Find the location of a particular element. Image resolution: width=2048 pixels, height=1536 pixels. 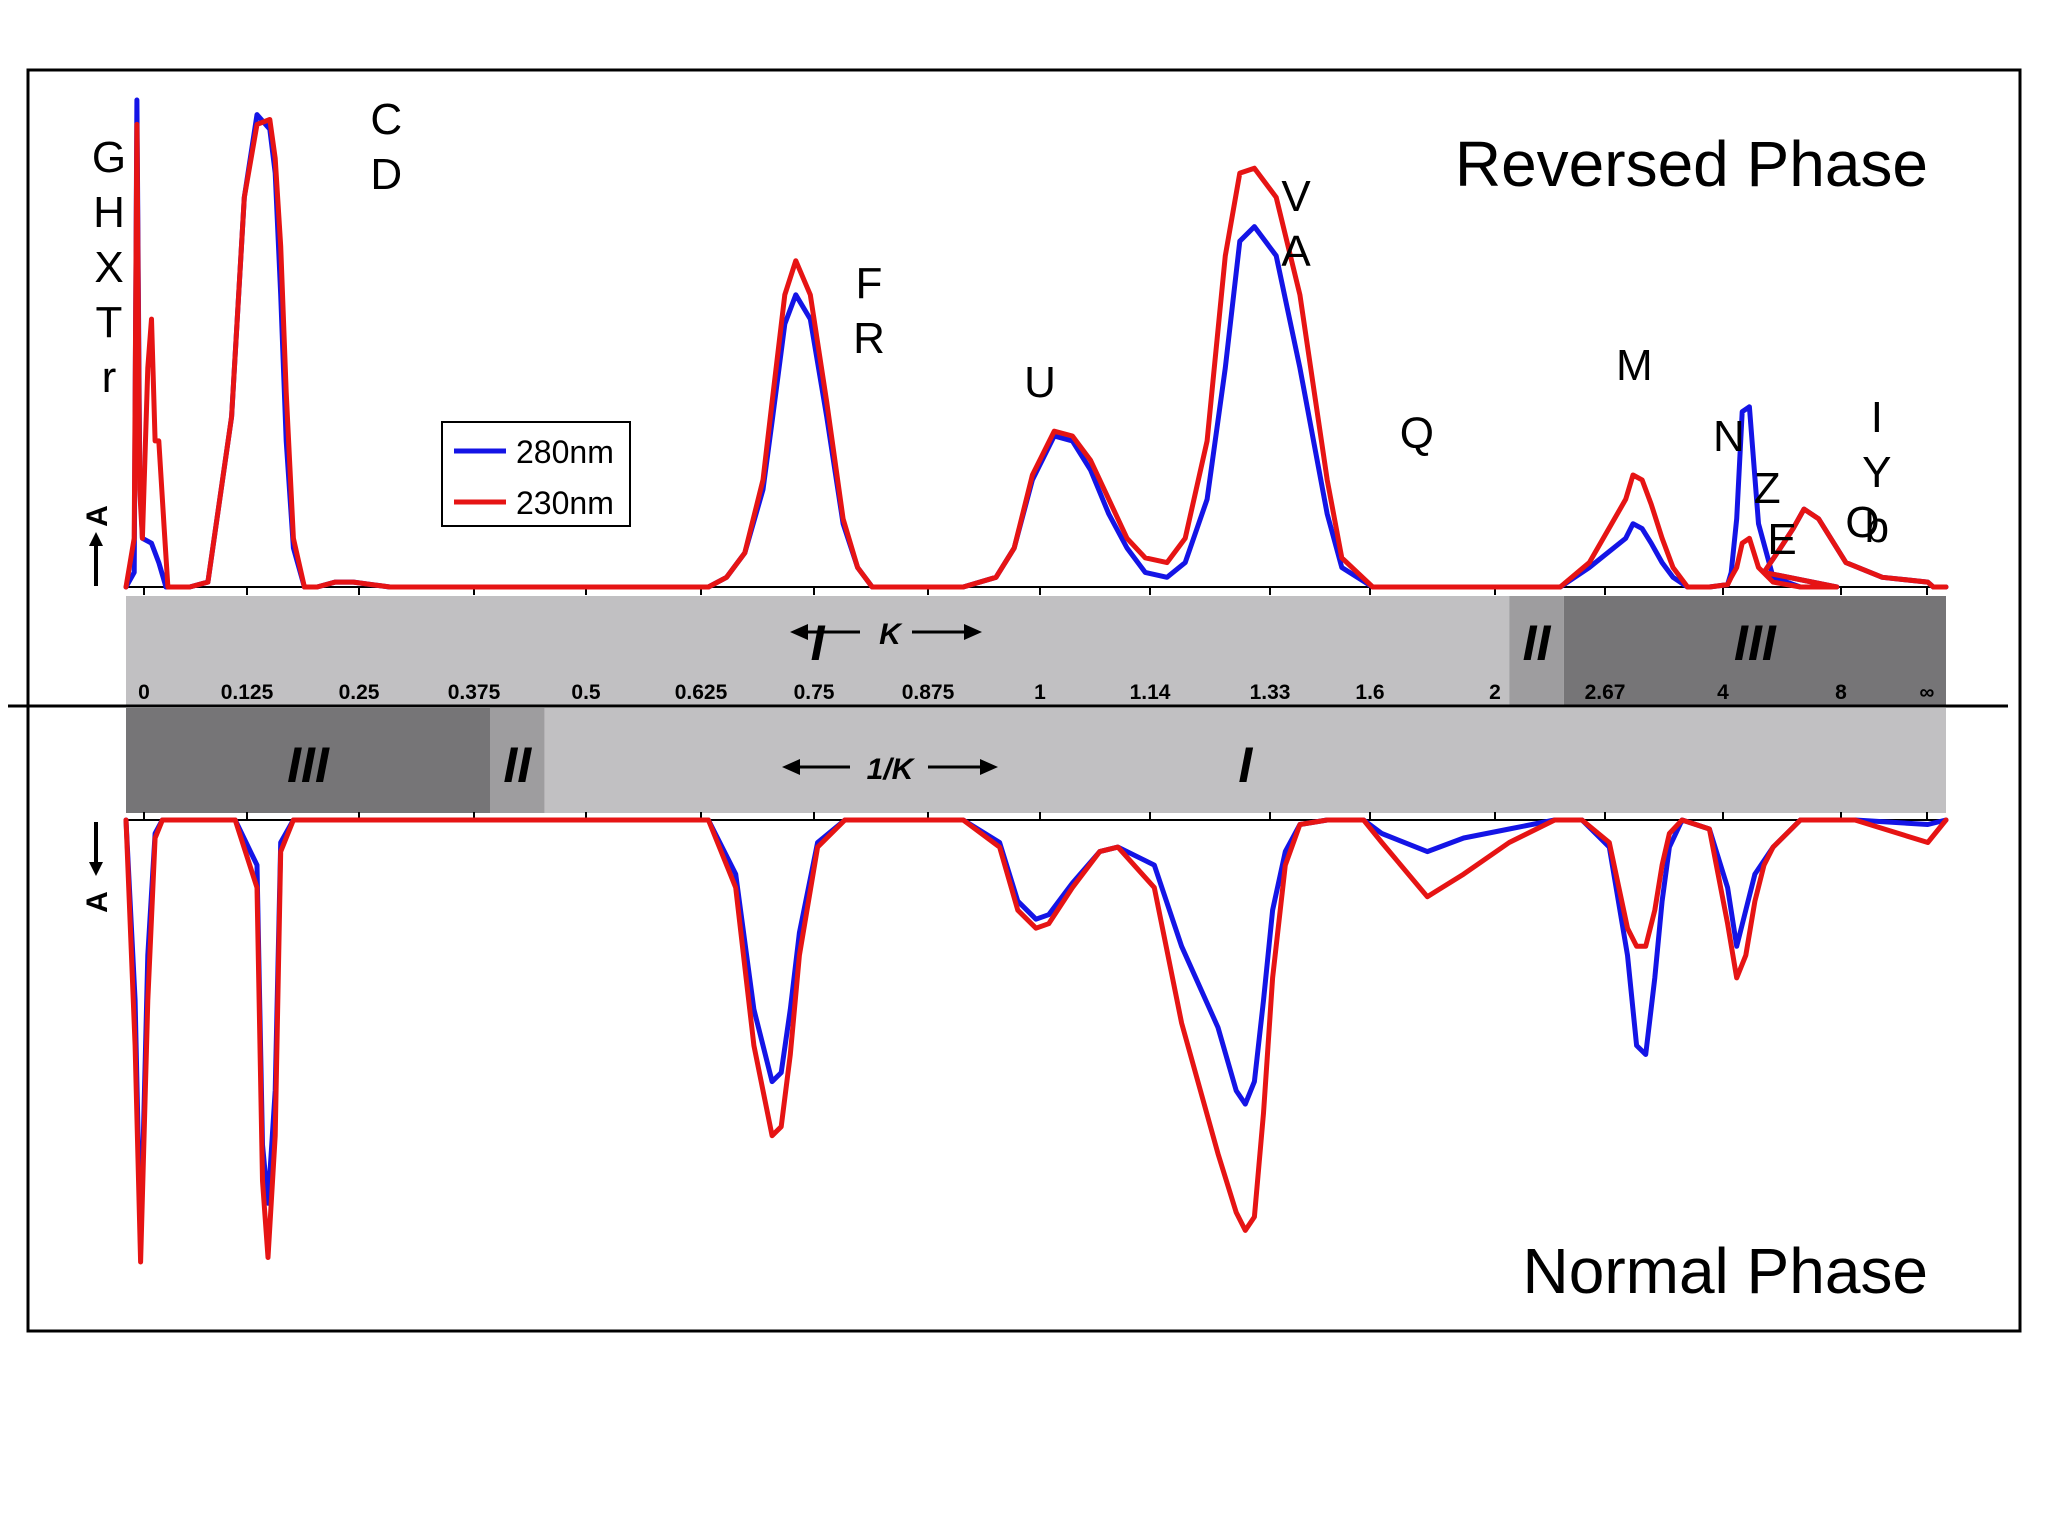

top-y-arrow-head is located at coordinates (96, 539).